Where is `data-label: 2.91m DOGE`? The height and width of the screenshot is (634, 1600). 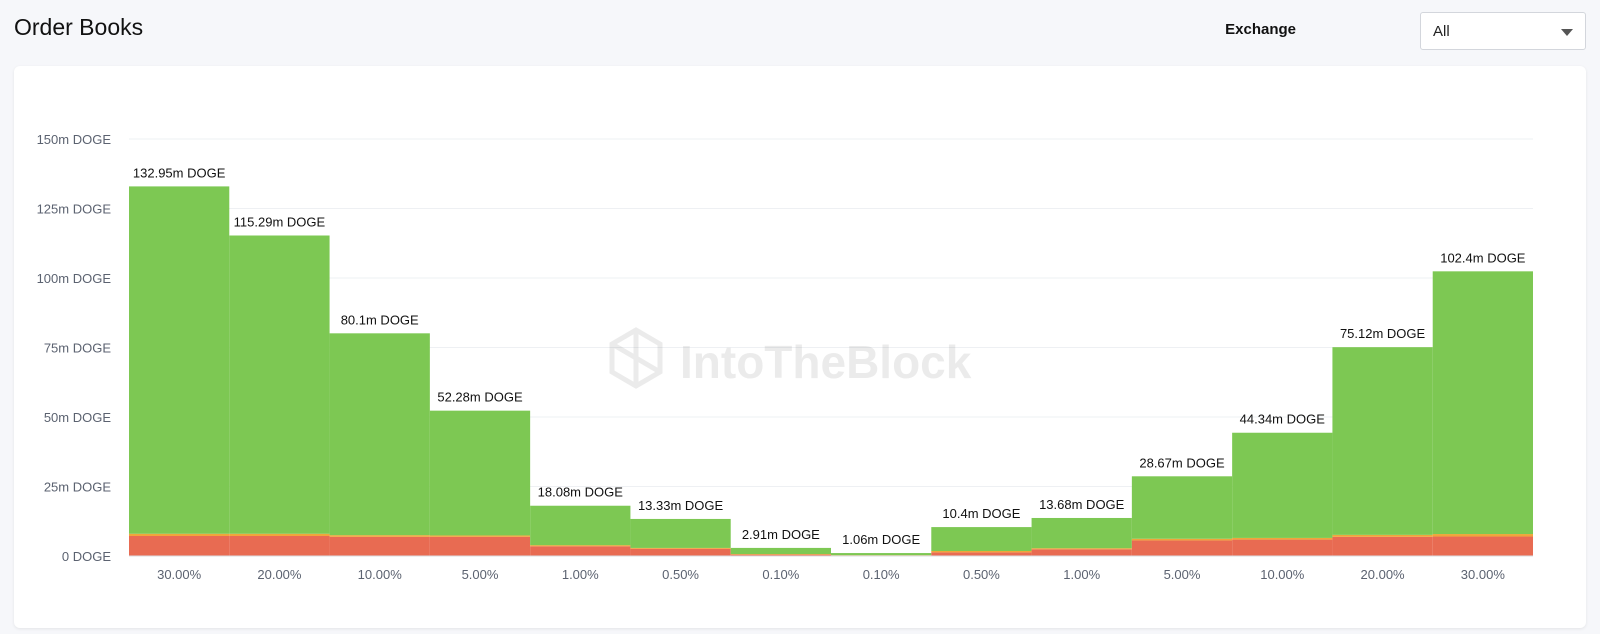 data-label: 2.91m DOGE is located at coordinates (781, 534).